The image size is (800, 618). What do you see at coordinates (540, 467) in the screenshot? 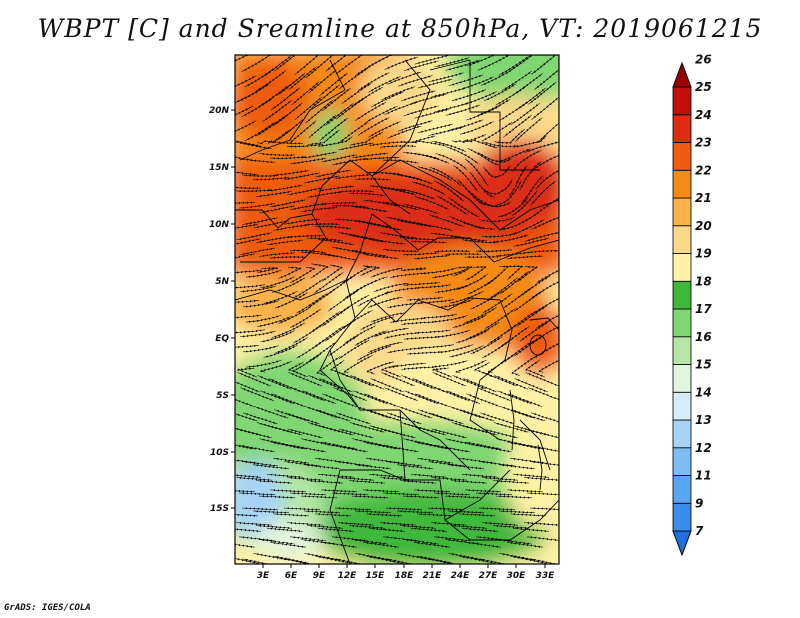
I see `lake-malawi` at bounding box center [540, 467].